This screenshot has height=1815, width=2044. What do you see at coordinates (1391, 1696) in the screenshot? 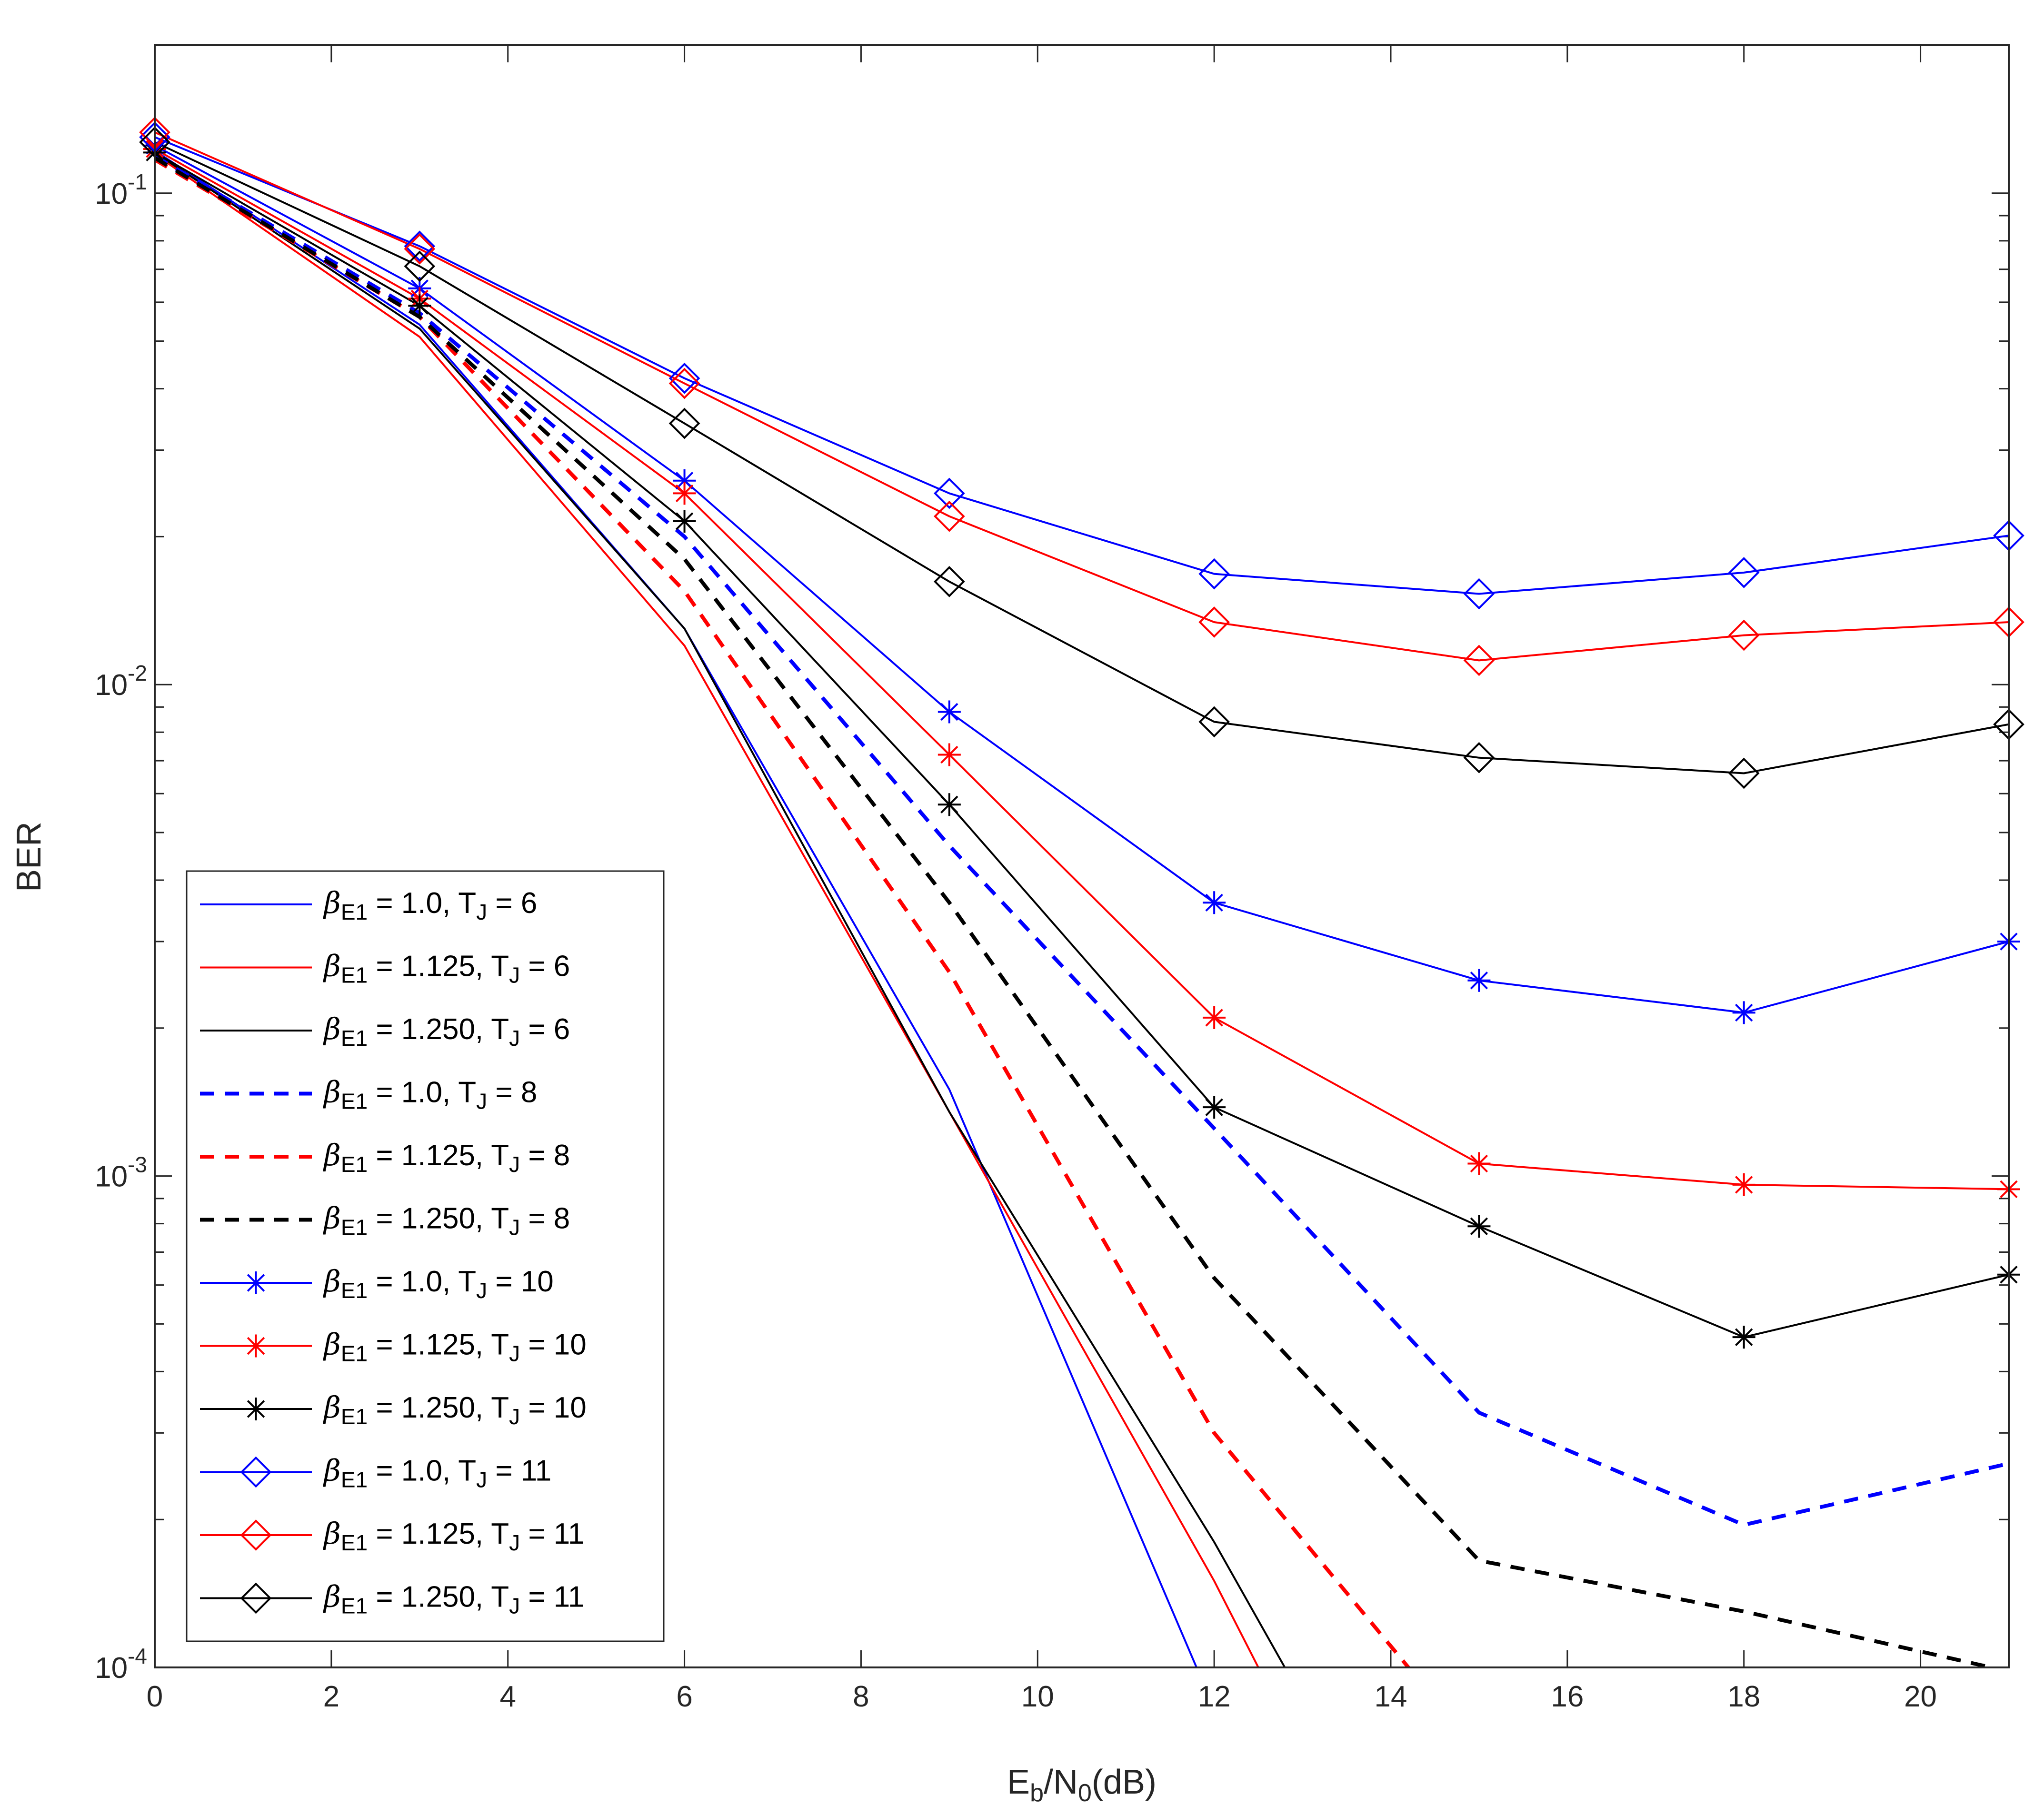
I see `x-tick-label: 14` at bounding box center [1391, 1696].